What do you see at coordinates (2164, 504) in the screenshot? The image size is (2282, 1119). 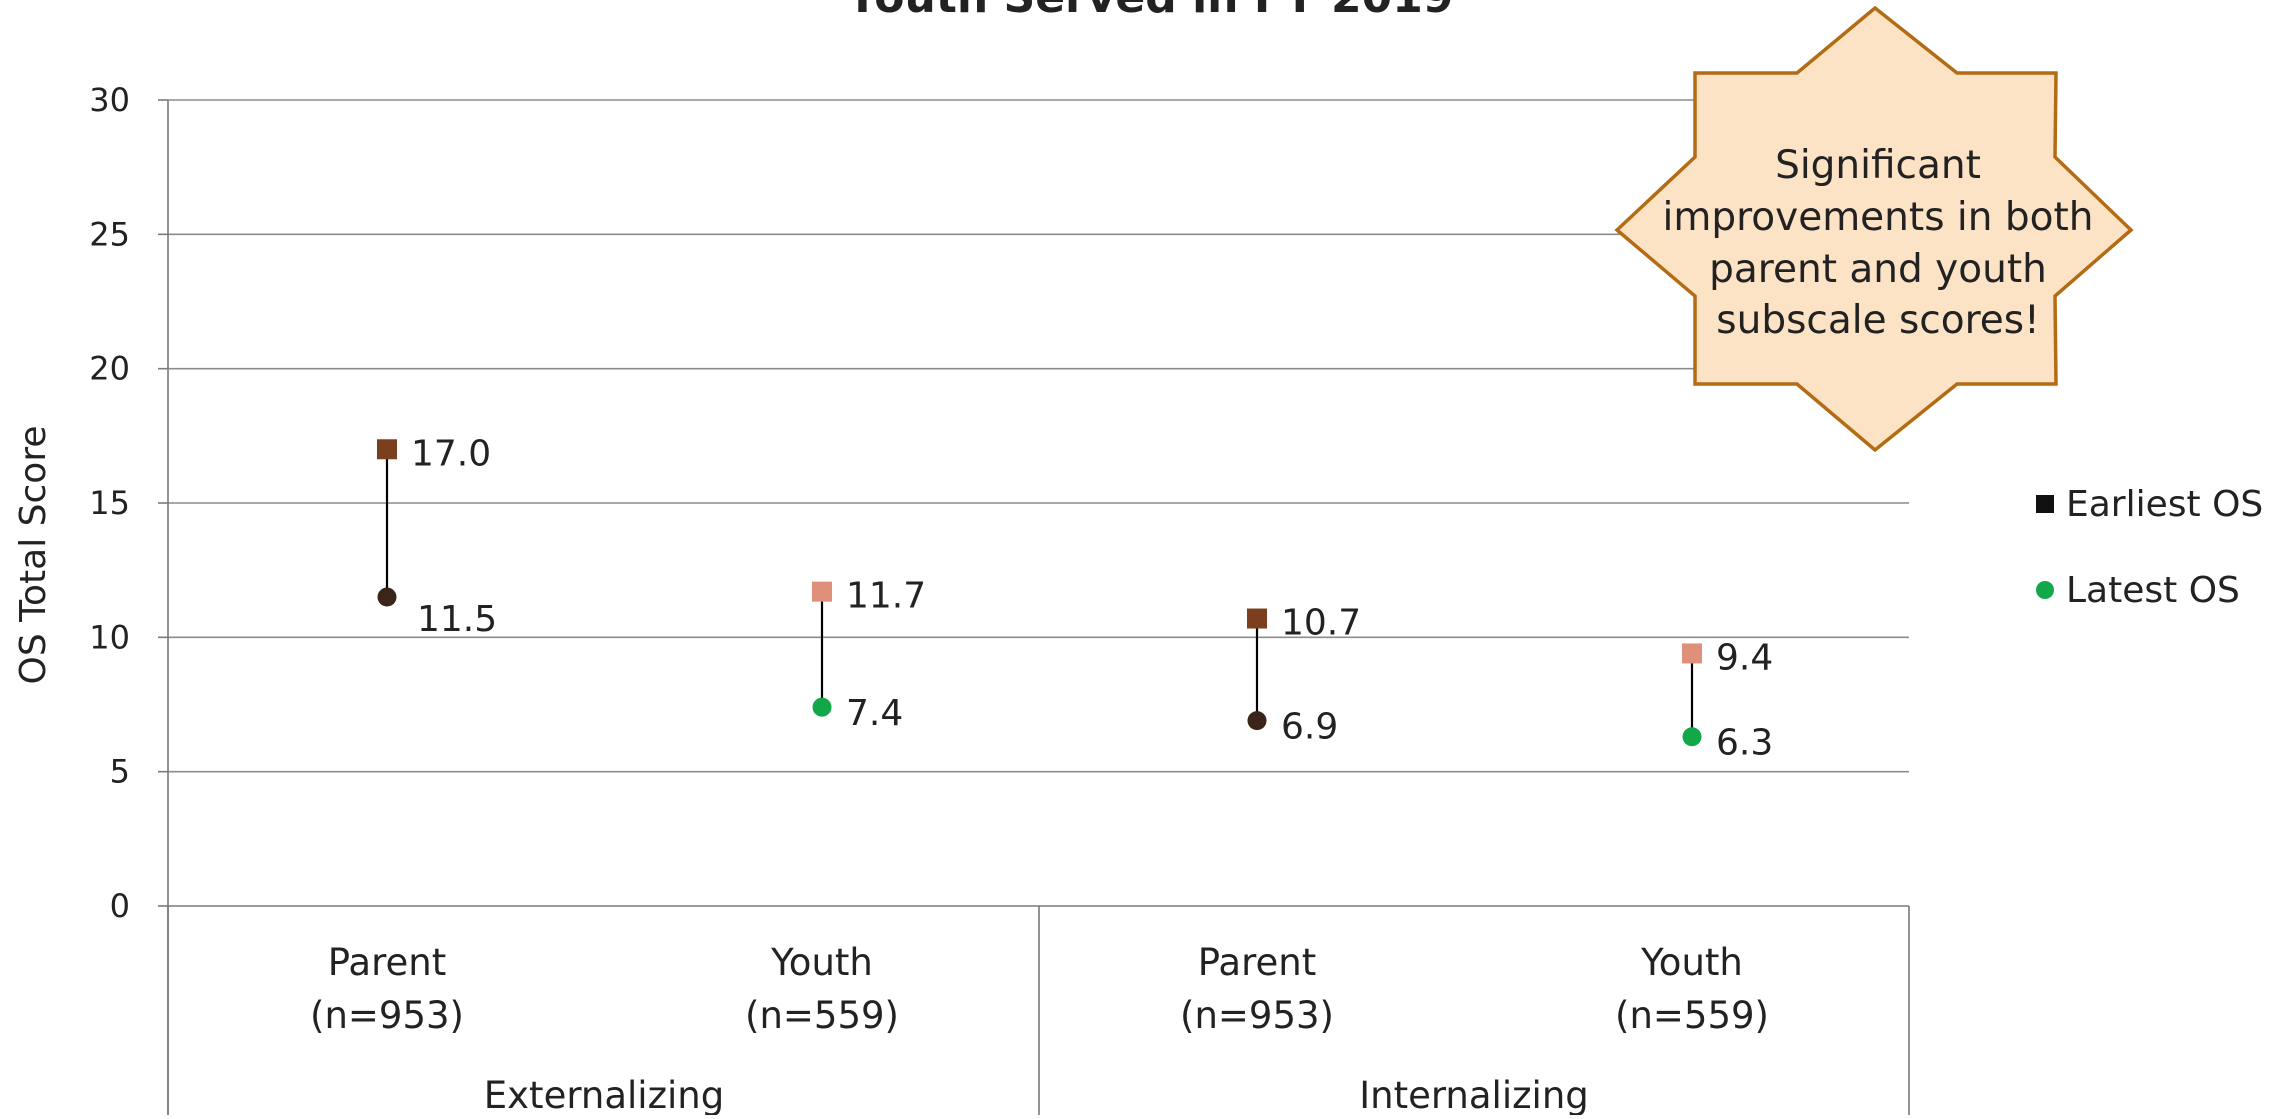 I see `legend-earliest-label: Earliest OS` at bounding box center [2164, 504].